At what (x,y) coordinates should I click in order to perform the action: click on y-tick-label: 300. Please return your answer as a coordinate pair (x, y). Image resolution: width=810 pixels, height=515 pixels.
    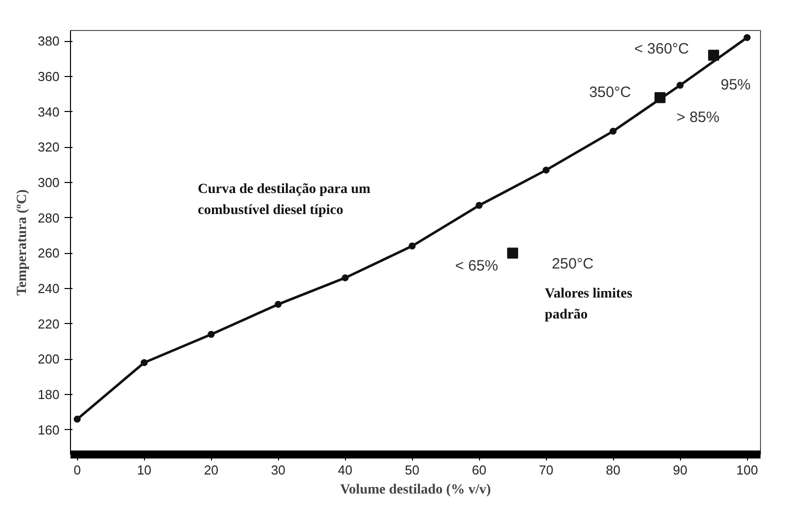
    Looking at the image, I should click on (49, 182).